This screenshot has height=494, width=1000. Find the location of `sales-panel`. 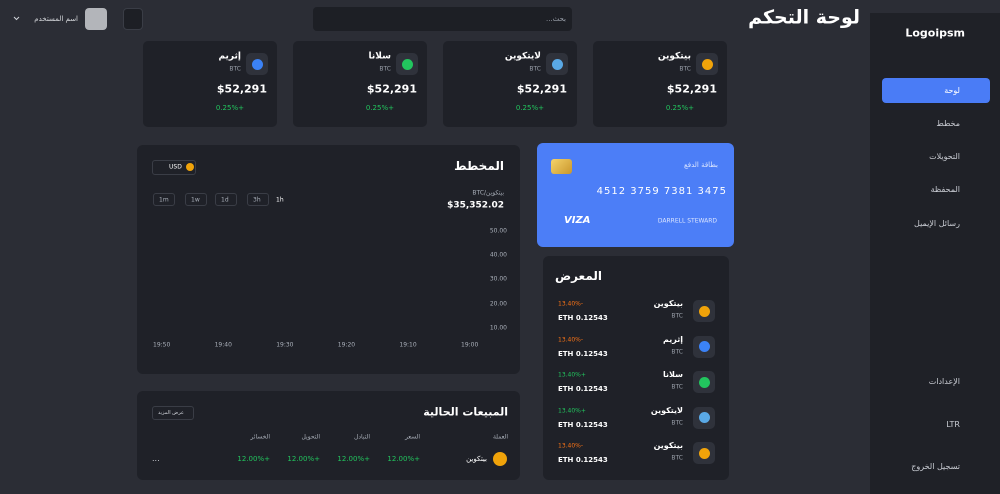

sales-panel is located at coordinates (328, 435).